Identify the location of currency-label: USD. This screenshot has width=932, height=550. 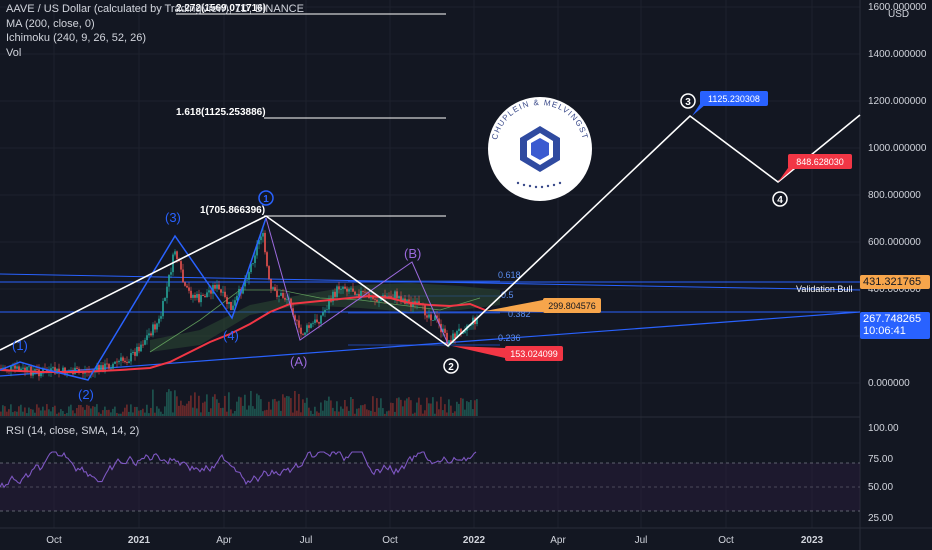
(898, 14).